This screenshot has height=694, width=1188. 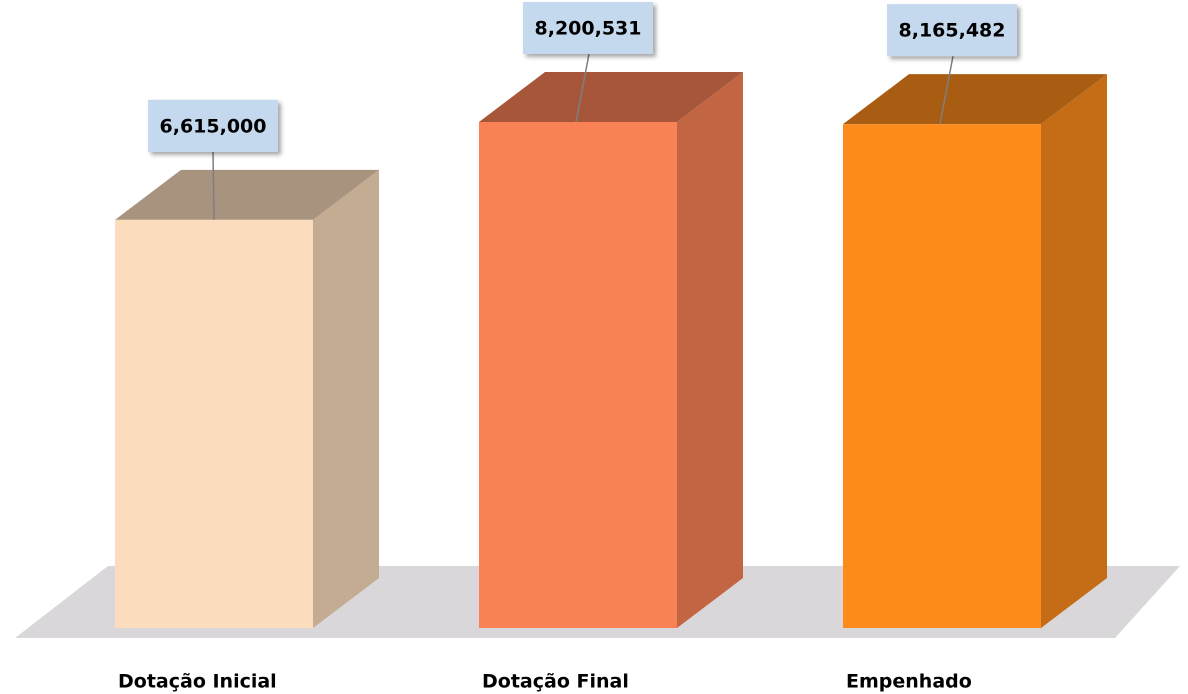 What do you see at coordinates (197, 682) in the screenshot?
I see `x-tick-label: Dotação Inicial` at bounding box center [197, 682].